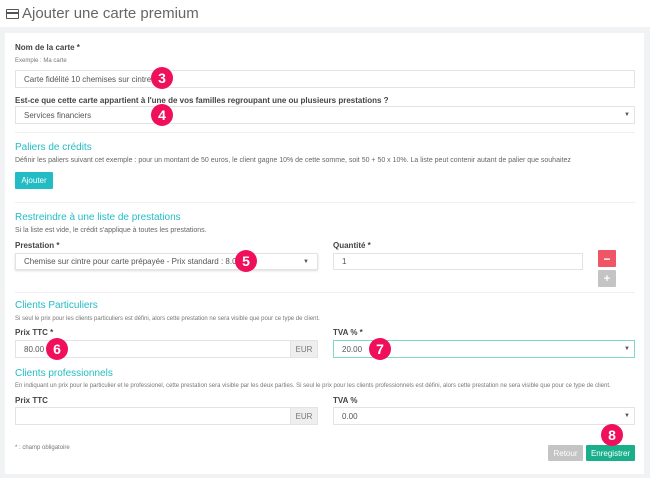  I want to click on family-value: Services financiers, so click(58, 115).